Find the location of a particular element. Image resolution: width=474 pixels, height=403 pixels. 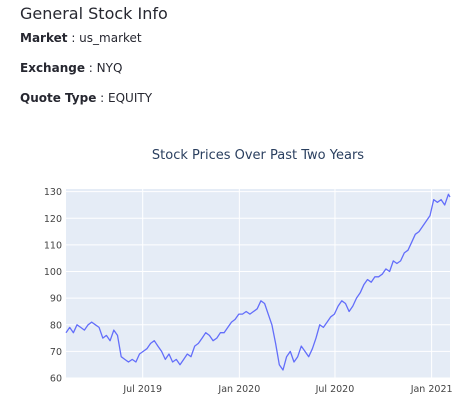

x-tick-label: Jan 2020 is located at coordinates (238, 389).